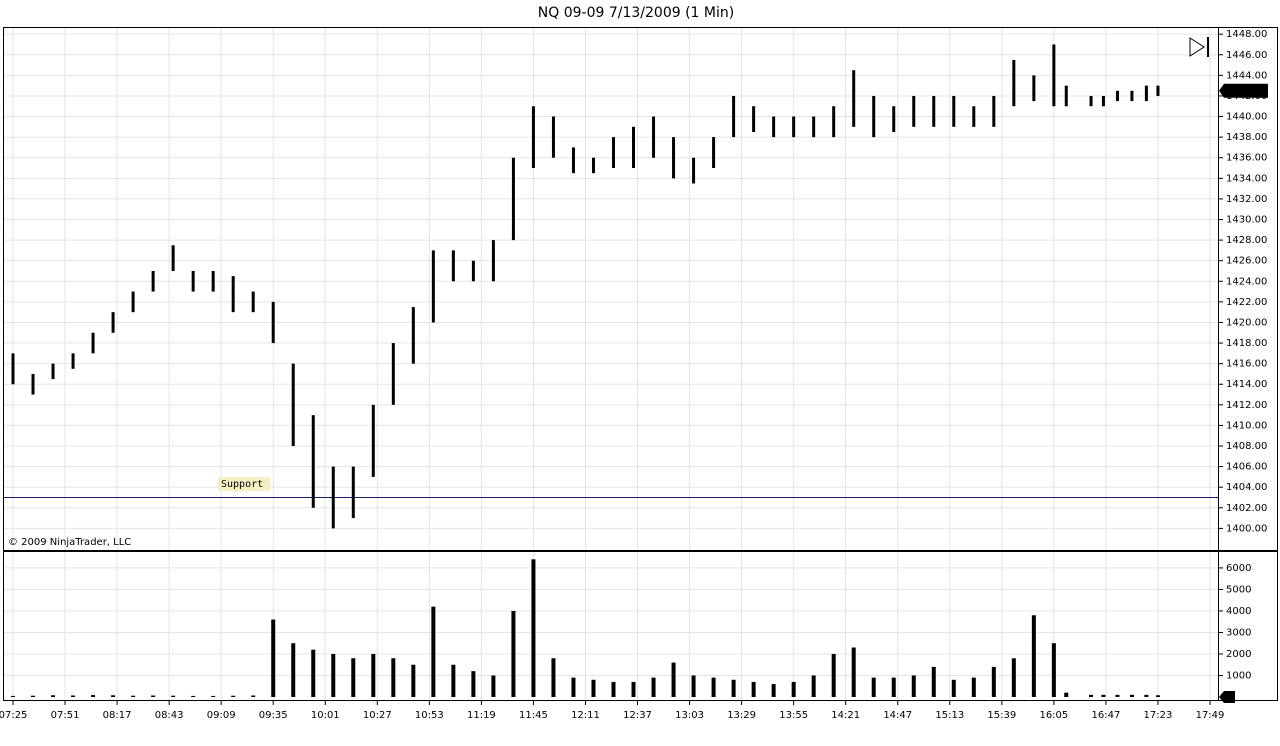 The image size is (1280, 746). What do you see at coordinates (1246, 199) in the screenshot?
I see `y-tick-label: 1432.00` at bounding box center [1246, 199].